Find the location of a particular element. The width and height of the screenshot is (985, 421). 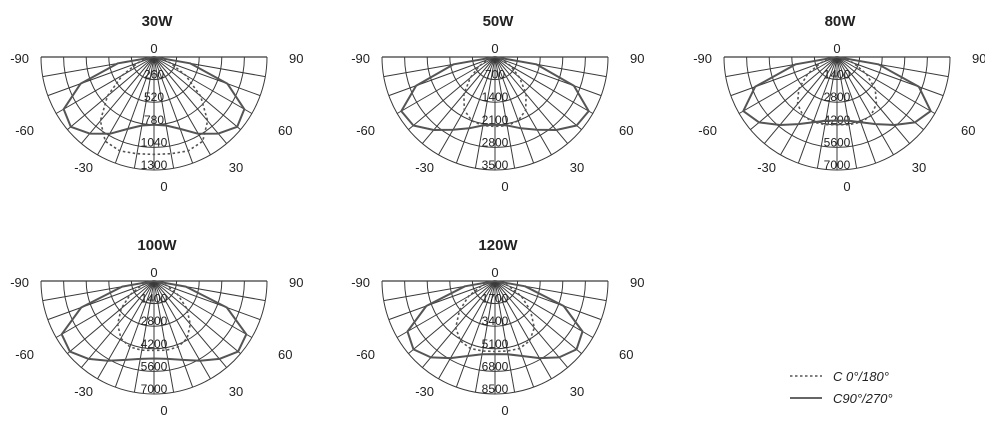

radial-label: 2800 is located at coordinates (154, 321).